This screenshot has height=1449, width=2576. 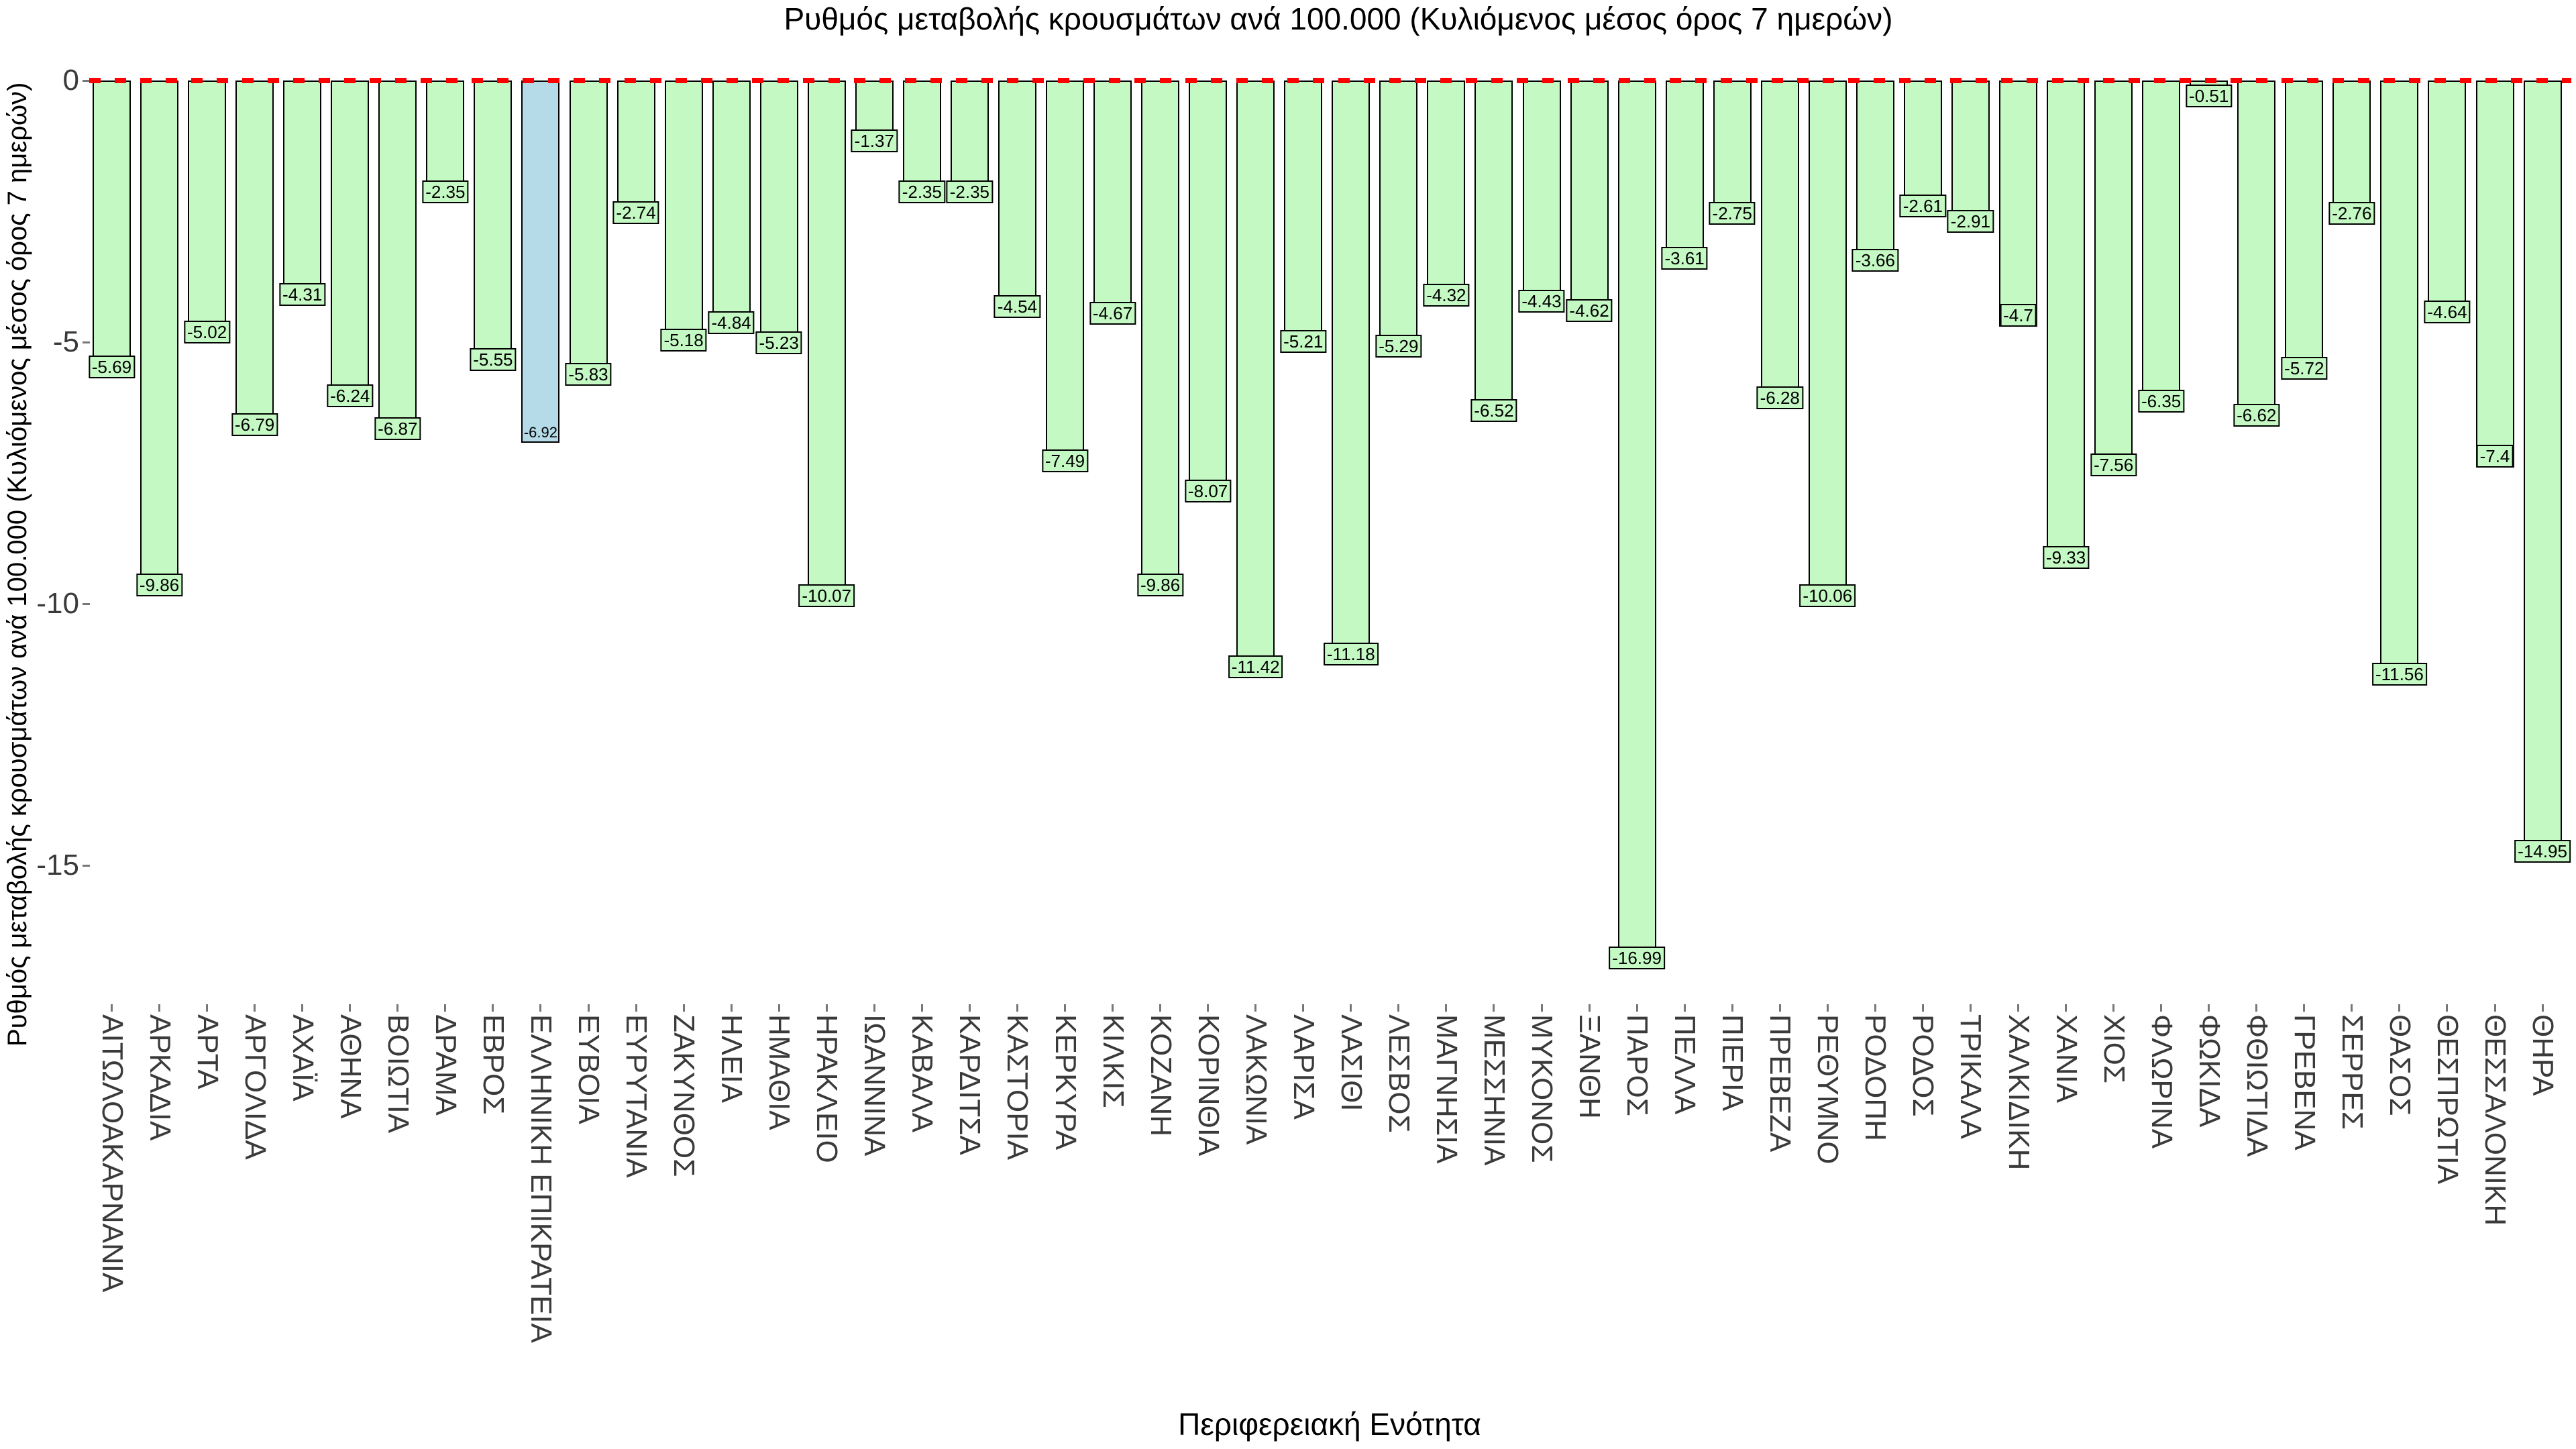 I want to click on bar-value-label: -6.35, so click(x=2161, y=401).